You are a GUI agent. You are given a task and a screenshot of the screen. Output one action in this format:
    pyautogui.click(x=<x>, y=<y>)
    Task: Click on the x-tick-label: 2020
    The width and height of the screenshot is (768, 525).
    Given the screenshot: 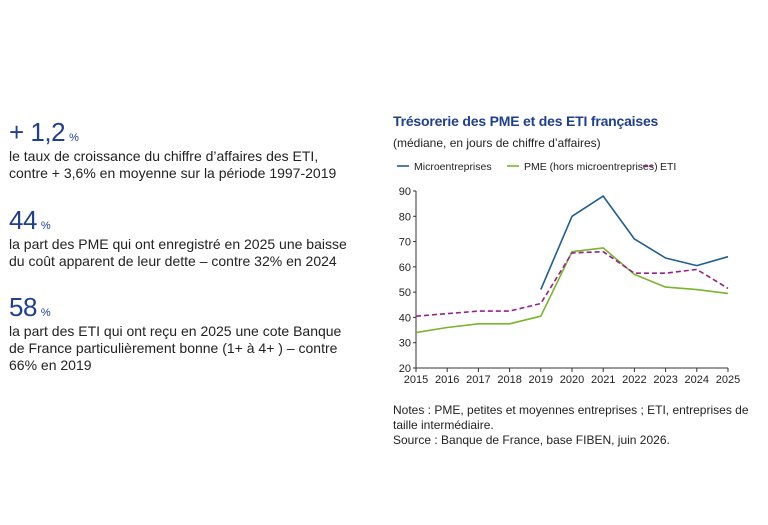 What is the action you would take?
    pyautogui.click(x=572, y=380)
    